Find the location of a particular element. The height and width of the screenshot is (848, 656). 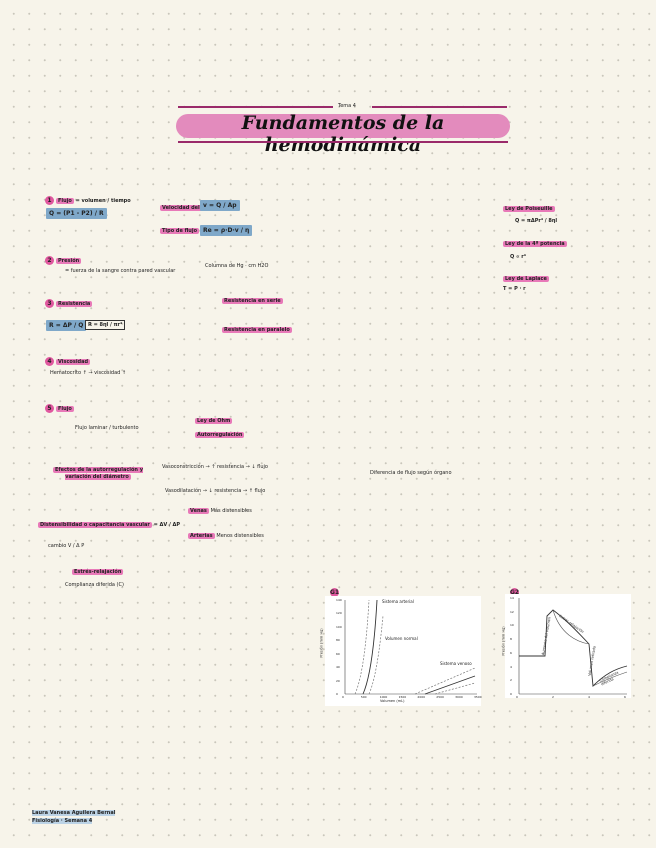

law-formula: Q ∝ r⁴ is located at coordinates (518, 257).